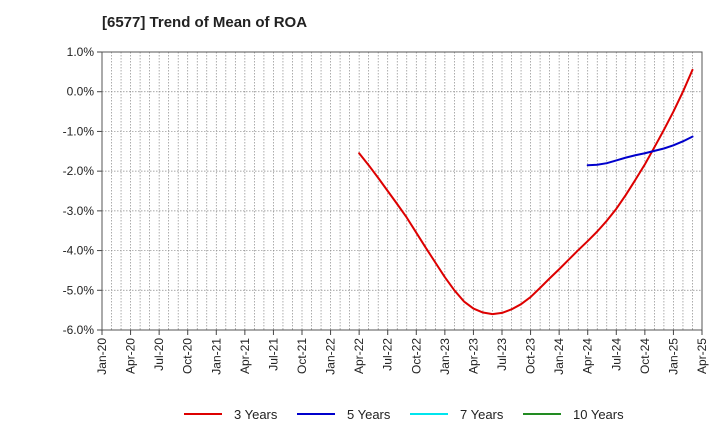  I want to click on x-tick-label: Jan-23, so click(445, 356).